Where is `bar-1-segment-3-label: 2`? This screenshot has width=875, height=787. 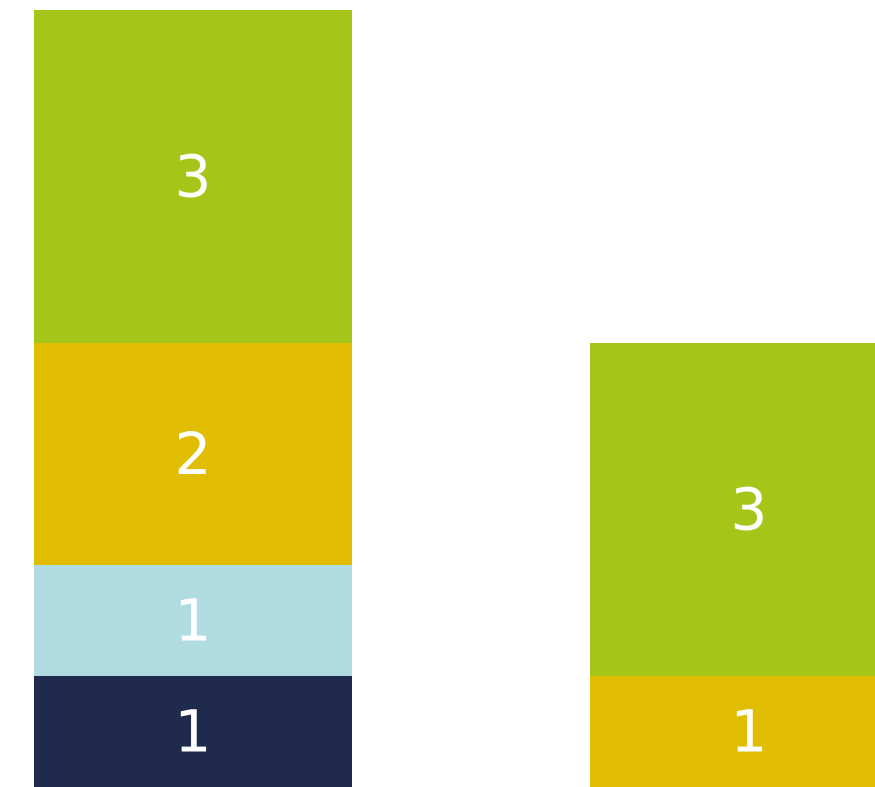 bar-1-segment-3-label: 2 is located at coordinates (193, 454).